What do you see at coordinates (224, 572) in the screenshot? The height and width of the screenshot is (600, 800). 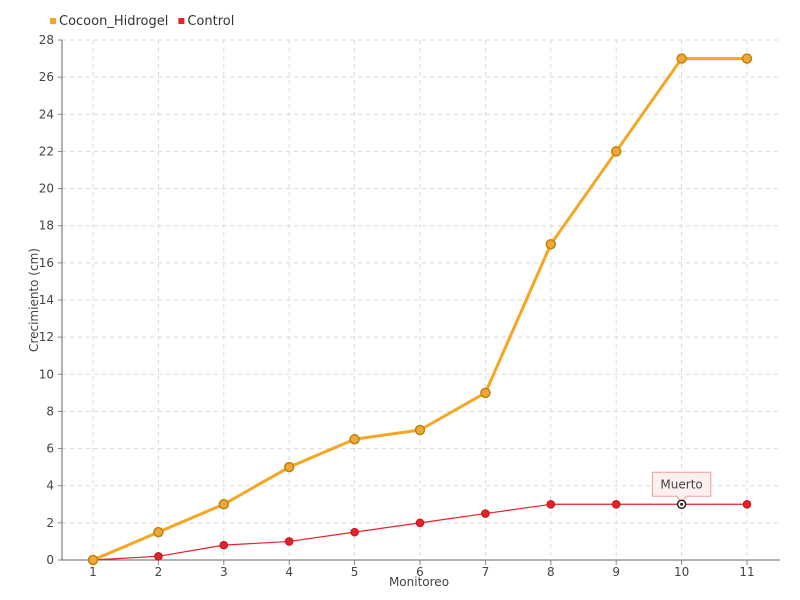 I see `x-tick-label: 3` at bounding box center [224, 572].